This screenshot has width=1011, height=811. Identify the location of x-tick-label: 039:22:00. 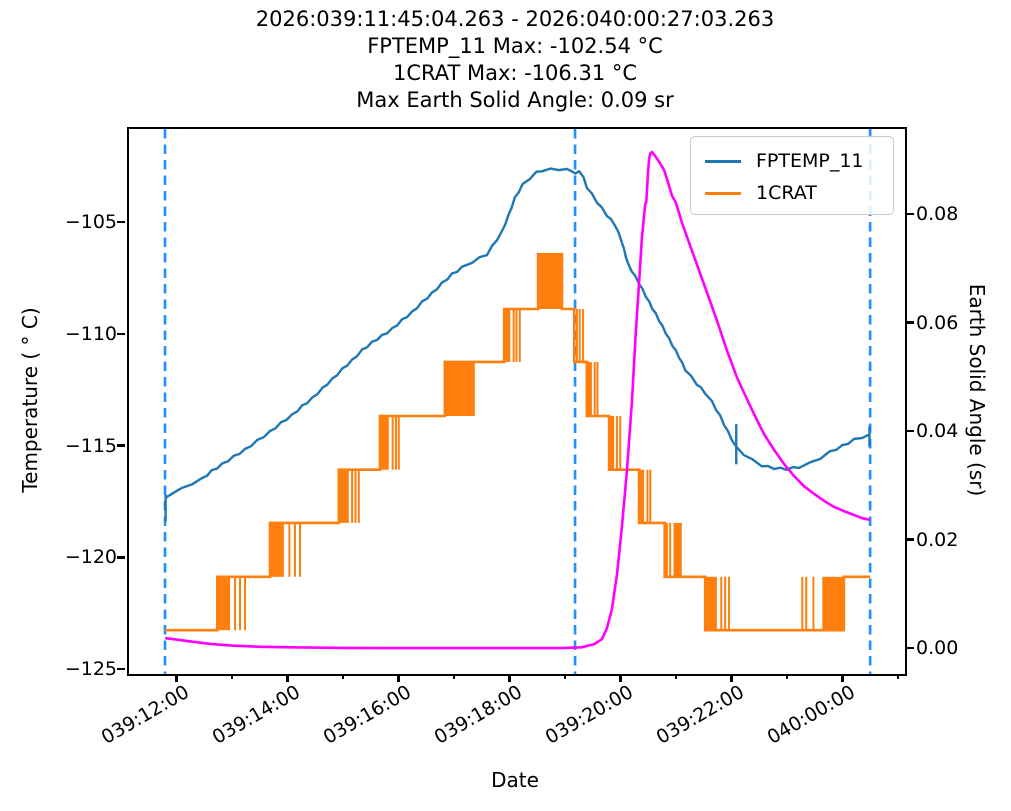
(701, 715).